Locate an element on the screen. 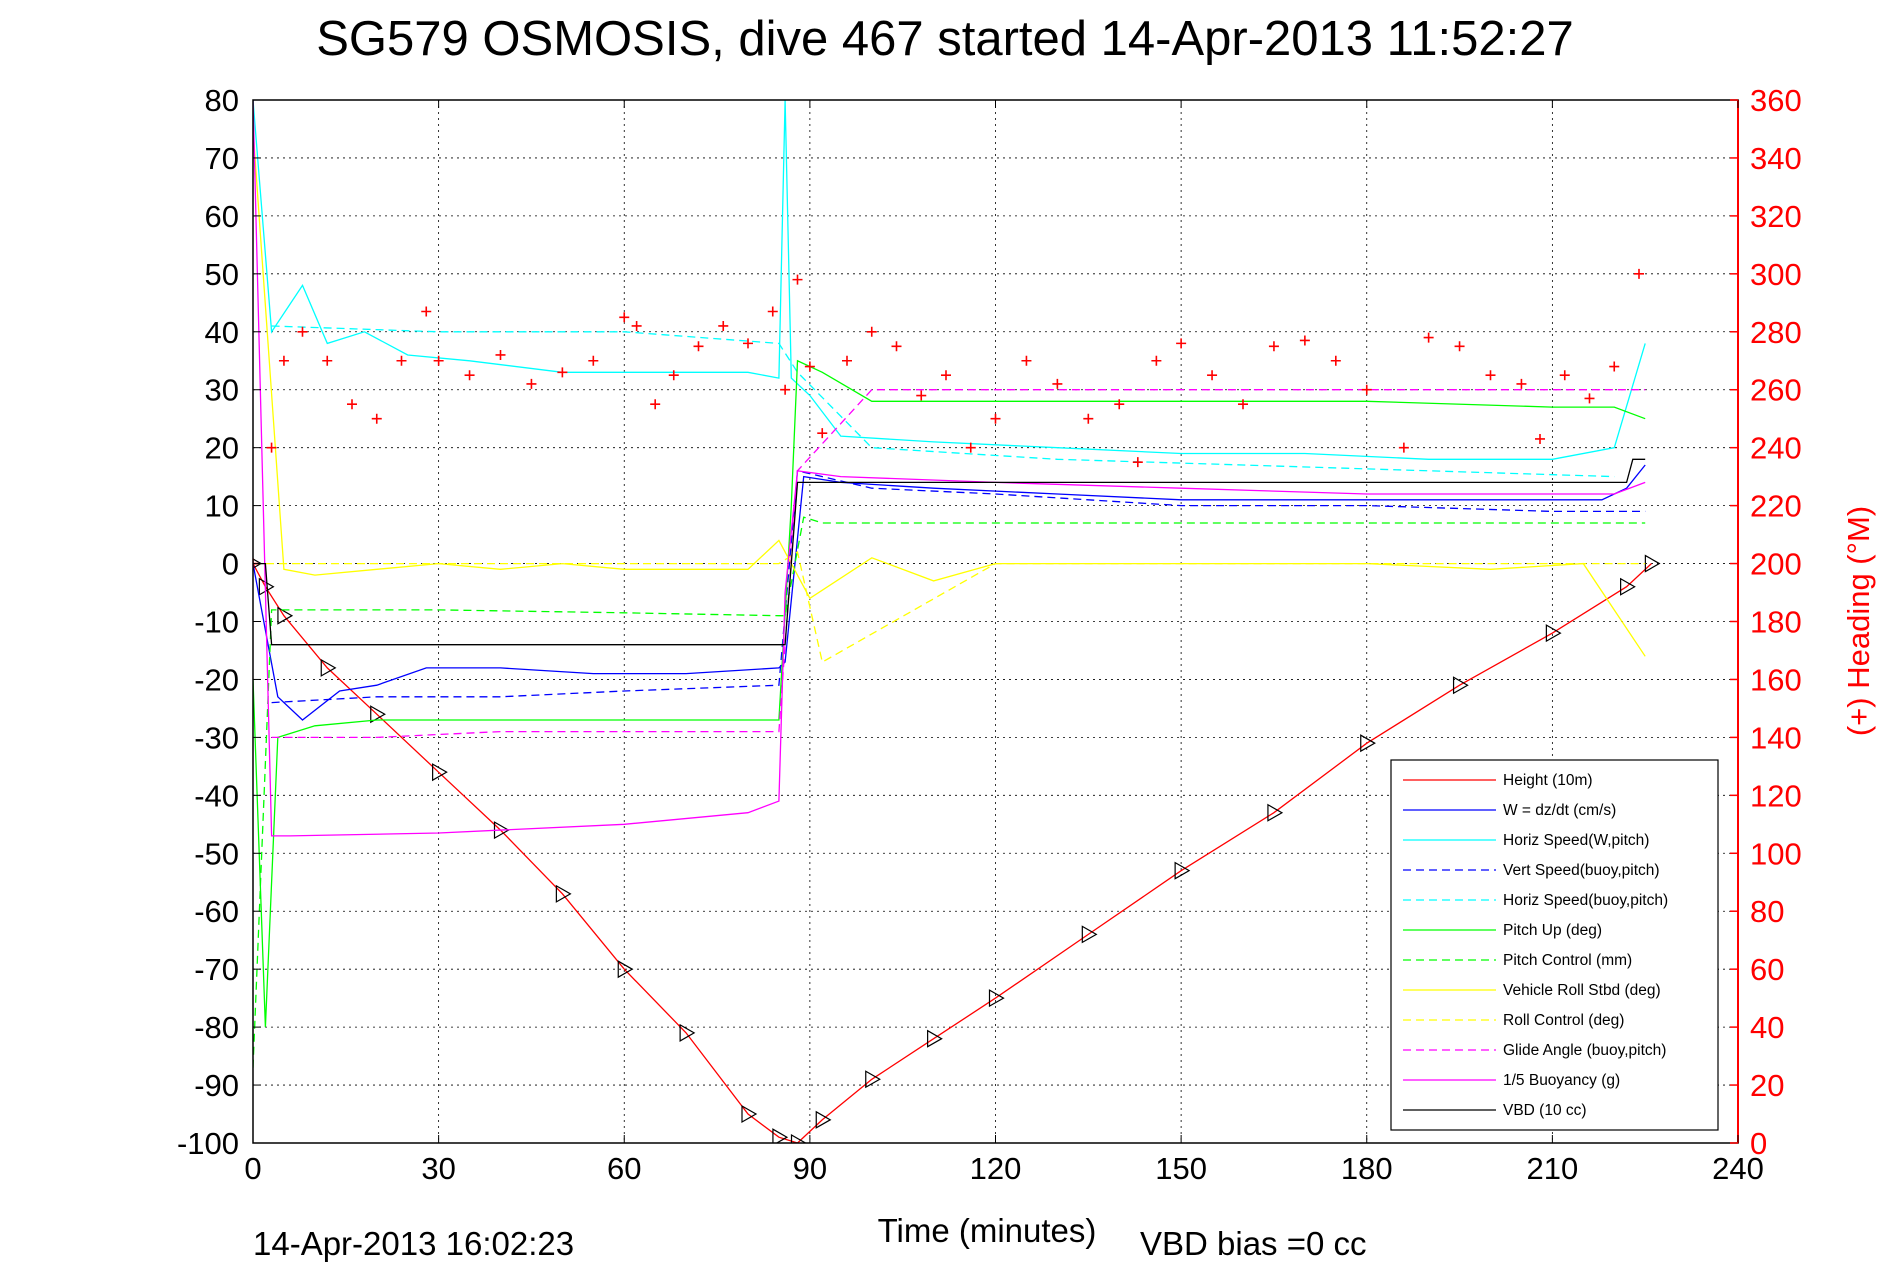 The width and height of the screenshot is (1891, 1262). legend-label: Height (10m) is located at coordinates (1548, 780).